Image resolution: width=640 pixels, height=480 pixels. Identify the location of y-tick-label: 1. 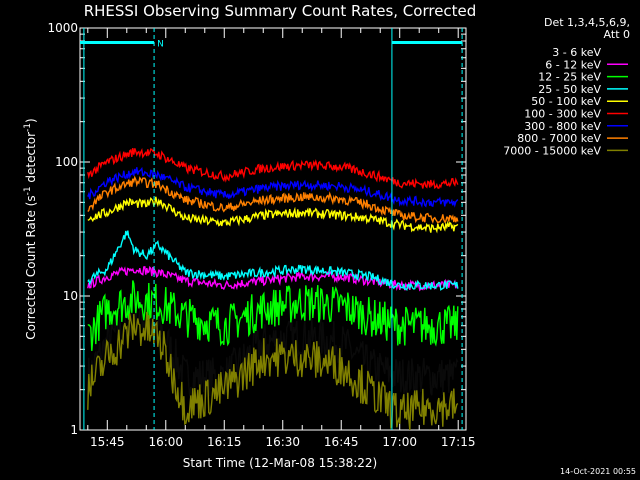
(74, 430).